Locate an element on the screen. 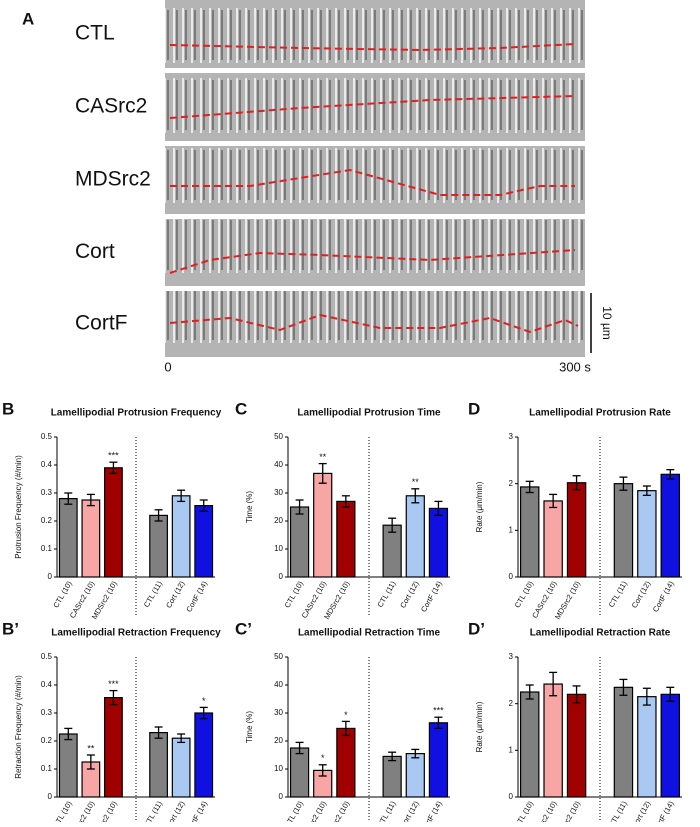 This screenshot has height=827, width=700. y-axis-label: Protrusion Frequency (#/min) is located at coordinates (18, 507).